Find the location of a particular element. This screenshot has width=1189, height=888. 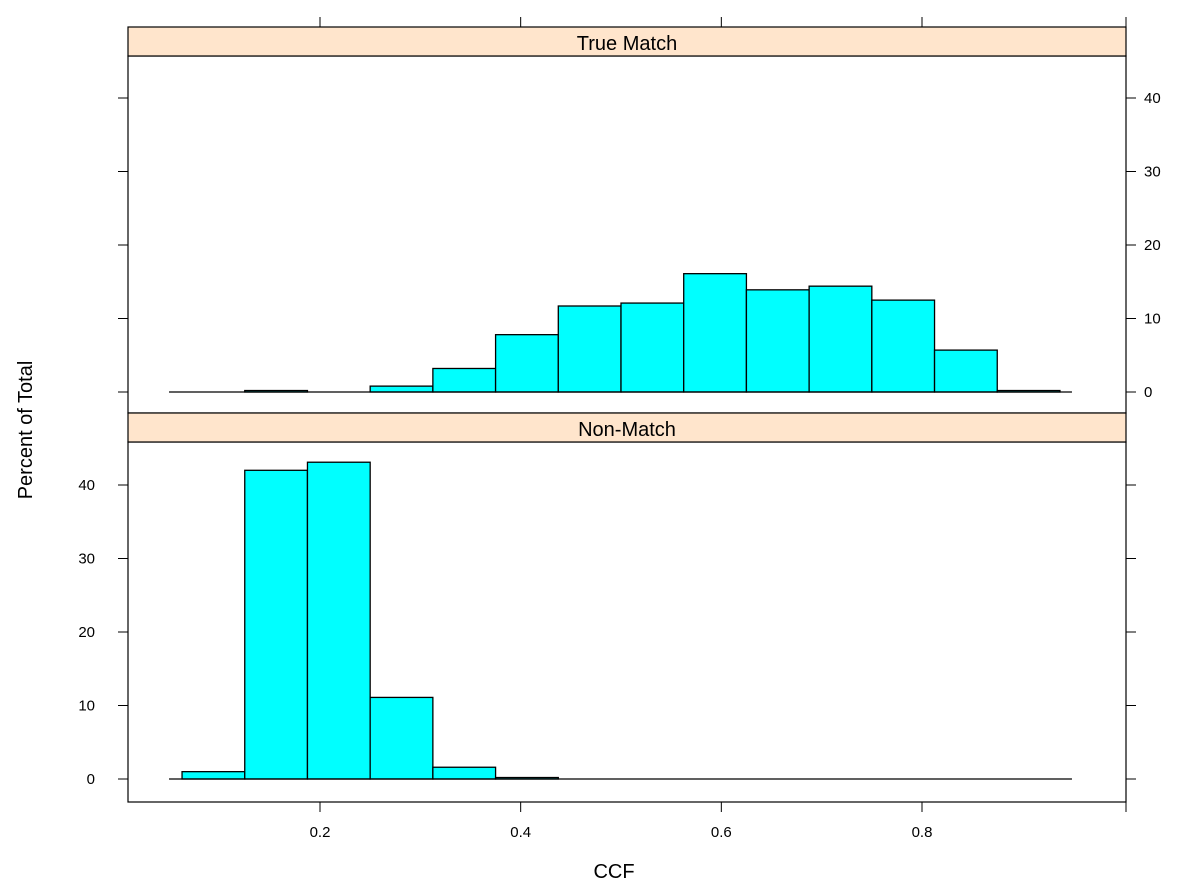

y-tick-label-true-match: 10 is located at coordinates (1152, 319).